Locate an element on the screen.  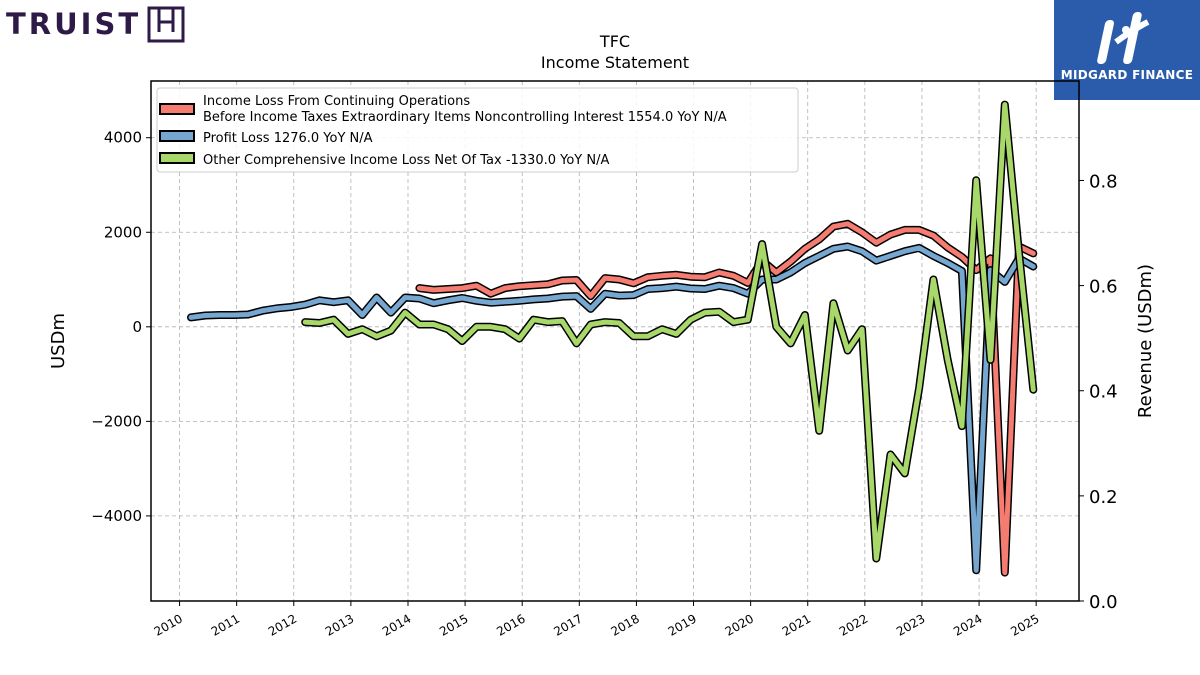
legend-swatch-income-loss is located at coordinates (177, 109).